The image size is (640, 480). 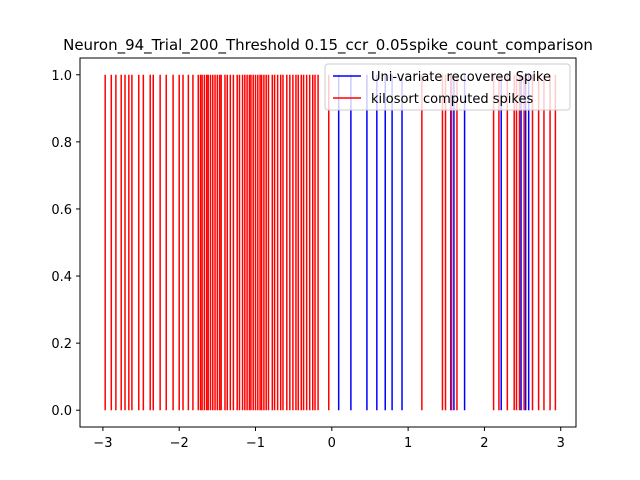 What do you see at coordinates (179, 443) in the screenshot?
I see `x-tick-label-1: −2` at bounding box center [179, 443].